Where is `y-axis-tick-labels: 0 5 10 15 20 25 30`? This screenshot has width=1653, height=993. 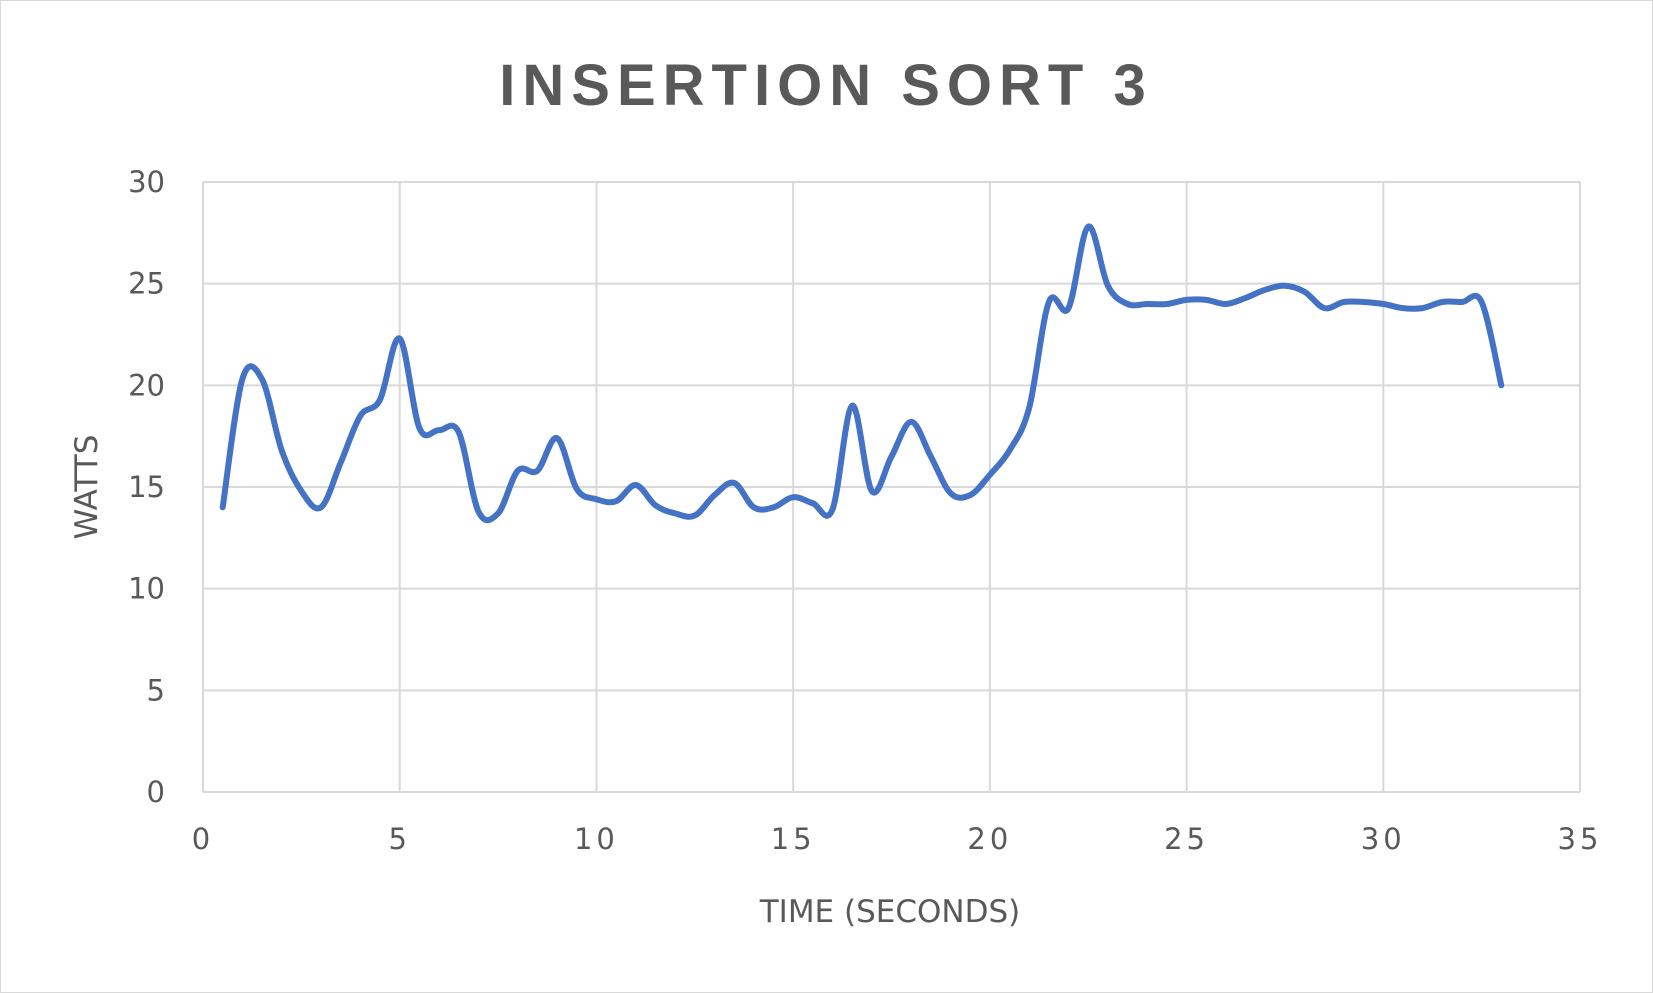 y-axis-tick-labels: 0 5 10 15 20 25 30 is located at coordinates (146, 487).